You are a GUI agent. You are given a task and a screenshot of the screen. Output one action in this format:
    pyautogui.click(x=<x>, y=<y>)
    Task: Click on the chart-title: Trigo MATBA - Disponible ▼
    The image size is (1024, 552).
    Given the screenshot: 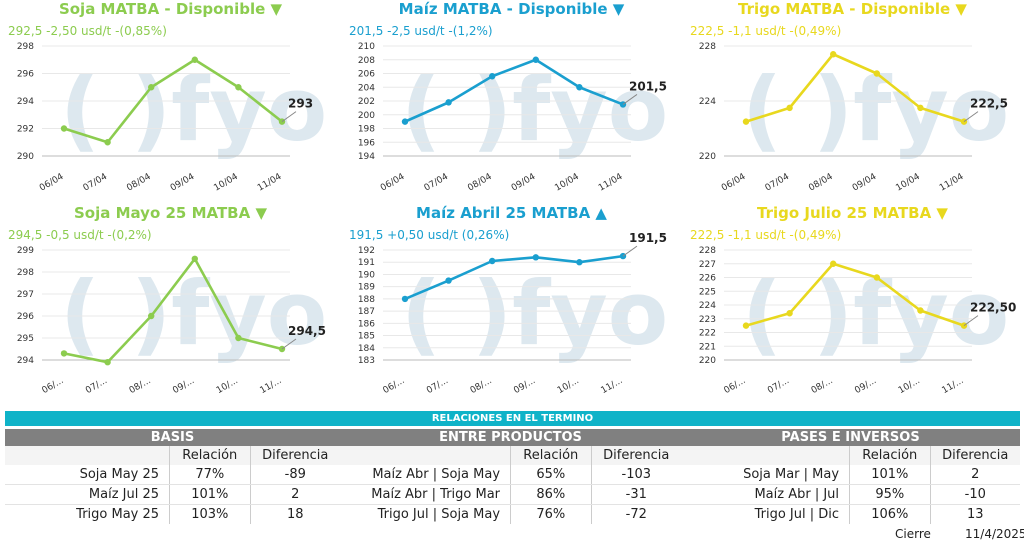 What is the action you would take?
    pyautogui.click(x=852, y=9)
    